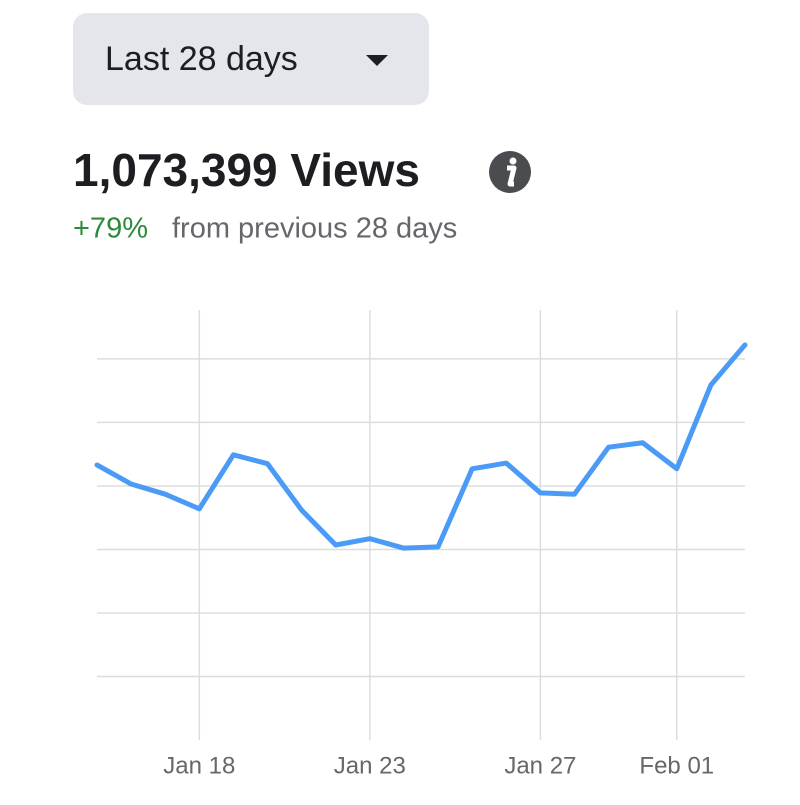 The image size is (800, 805). I want to click on subtitle: from previous 28 days, so click(314, 229).